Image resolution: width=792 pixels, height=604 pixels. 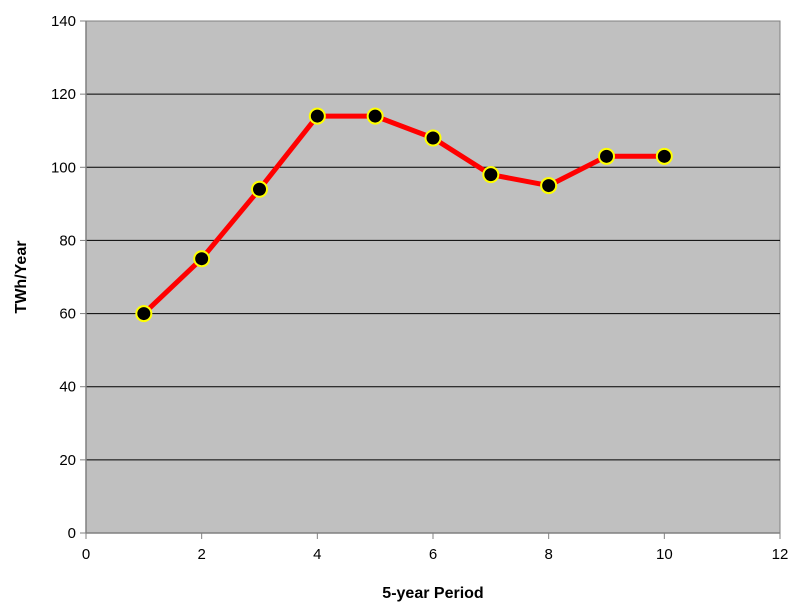 I want to click on x-axis-ticks: 0 2 4 6 8 10 12, so click(x=435, y=548).